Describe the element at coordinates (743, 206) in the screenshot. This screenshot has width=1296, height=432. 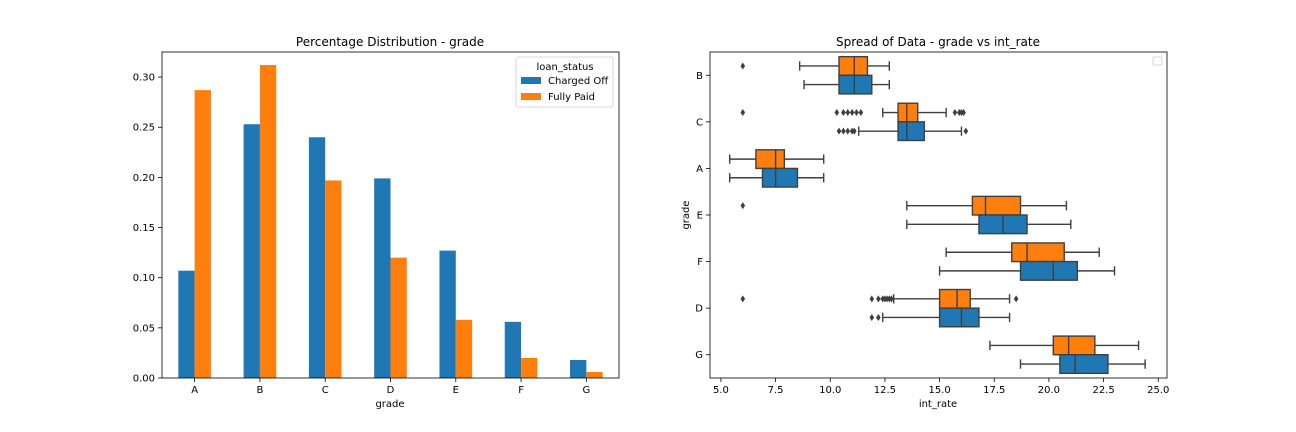
I see `flier-fully-paid-e` at that location.